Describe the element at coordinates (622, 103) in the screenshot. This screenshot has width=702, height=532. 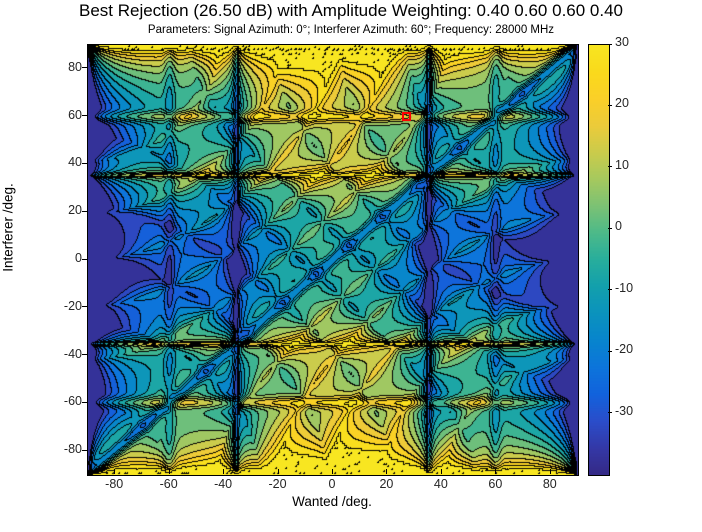
I see `colorbar-tick-label: 20` at that location.